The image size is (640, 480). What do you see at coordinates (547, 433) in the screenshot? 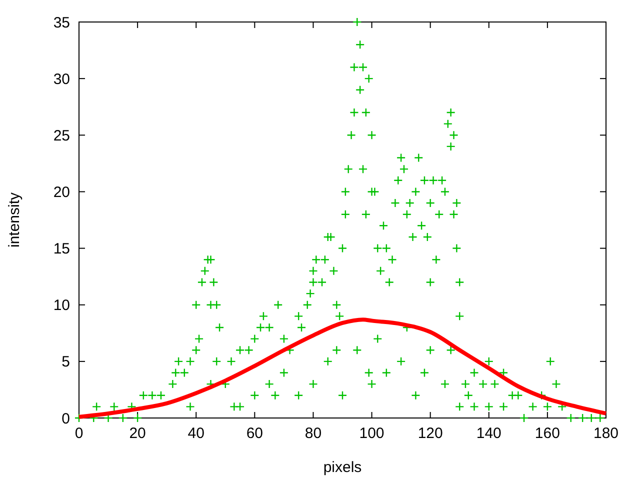
I see `x-tick-label: 160` at bounding box center [547, 433].